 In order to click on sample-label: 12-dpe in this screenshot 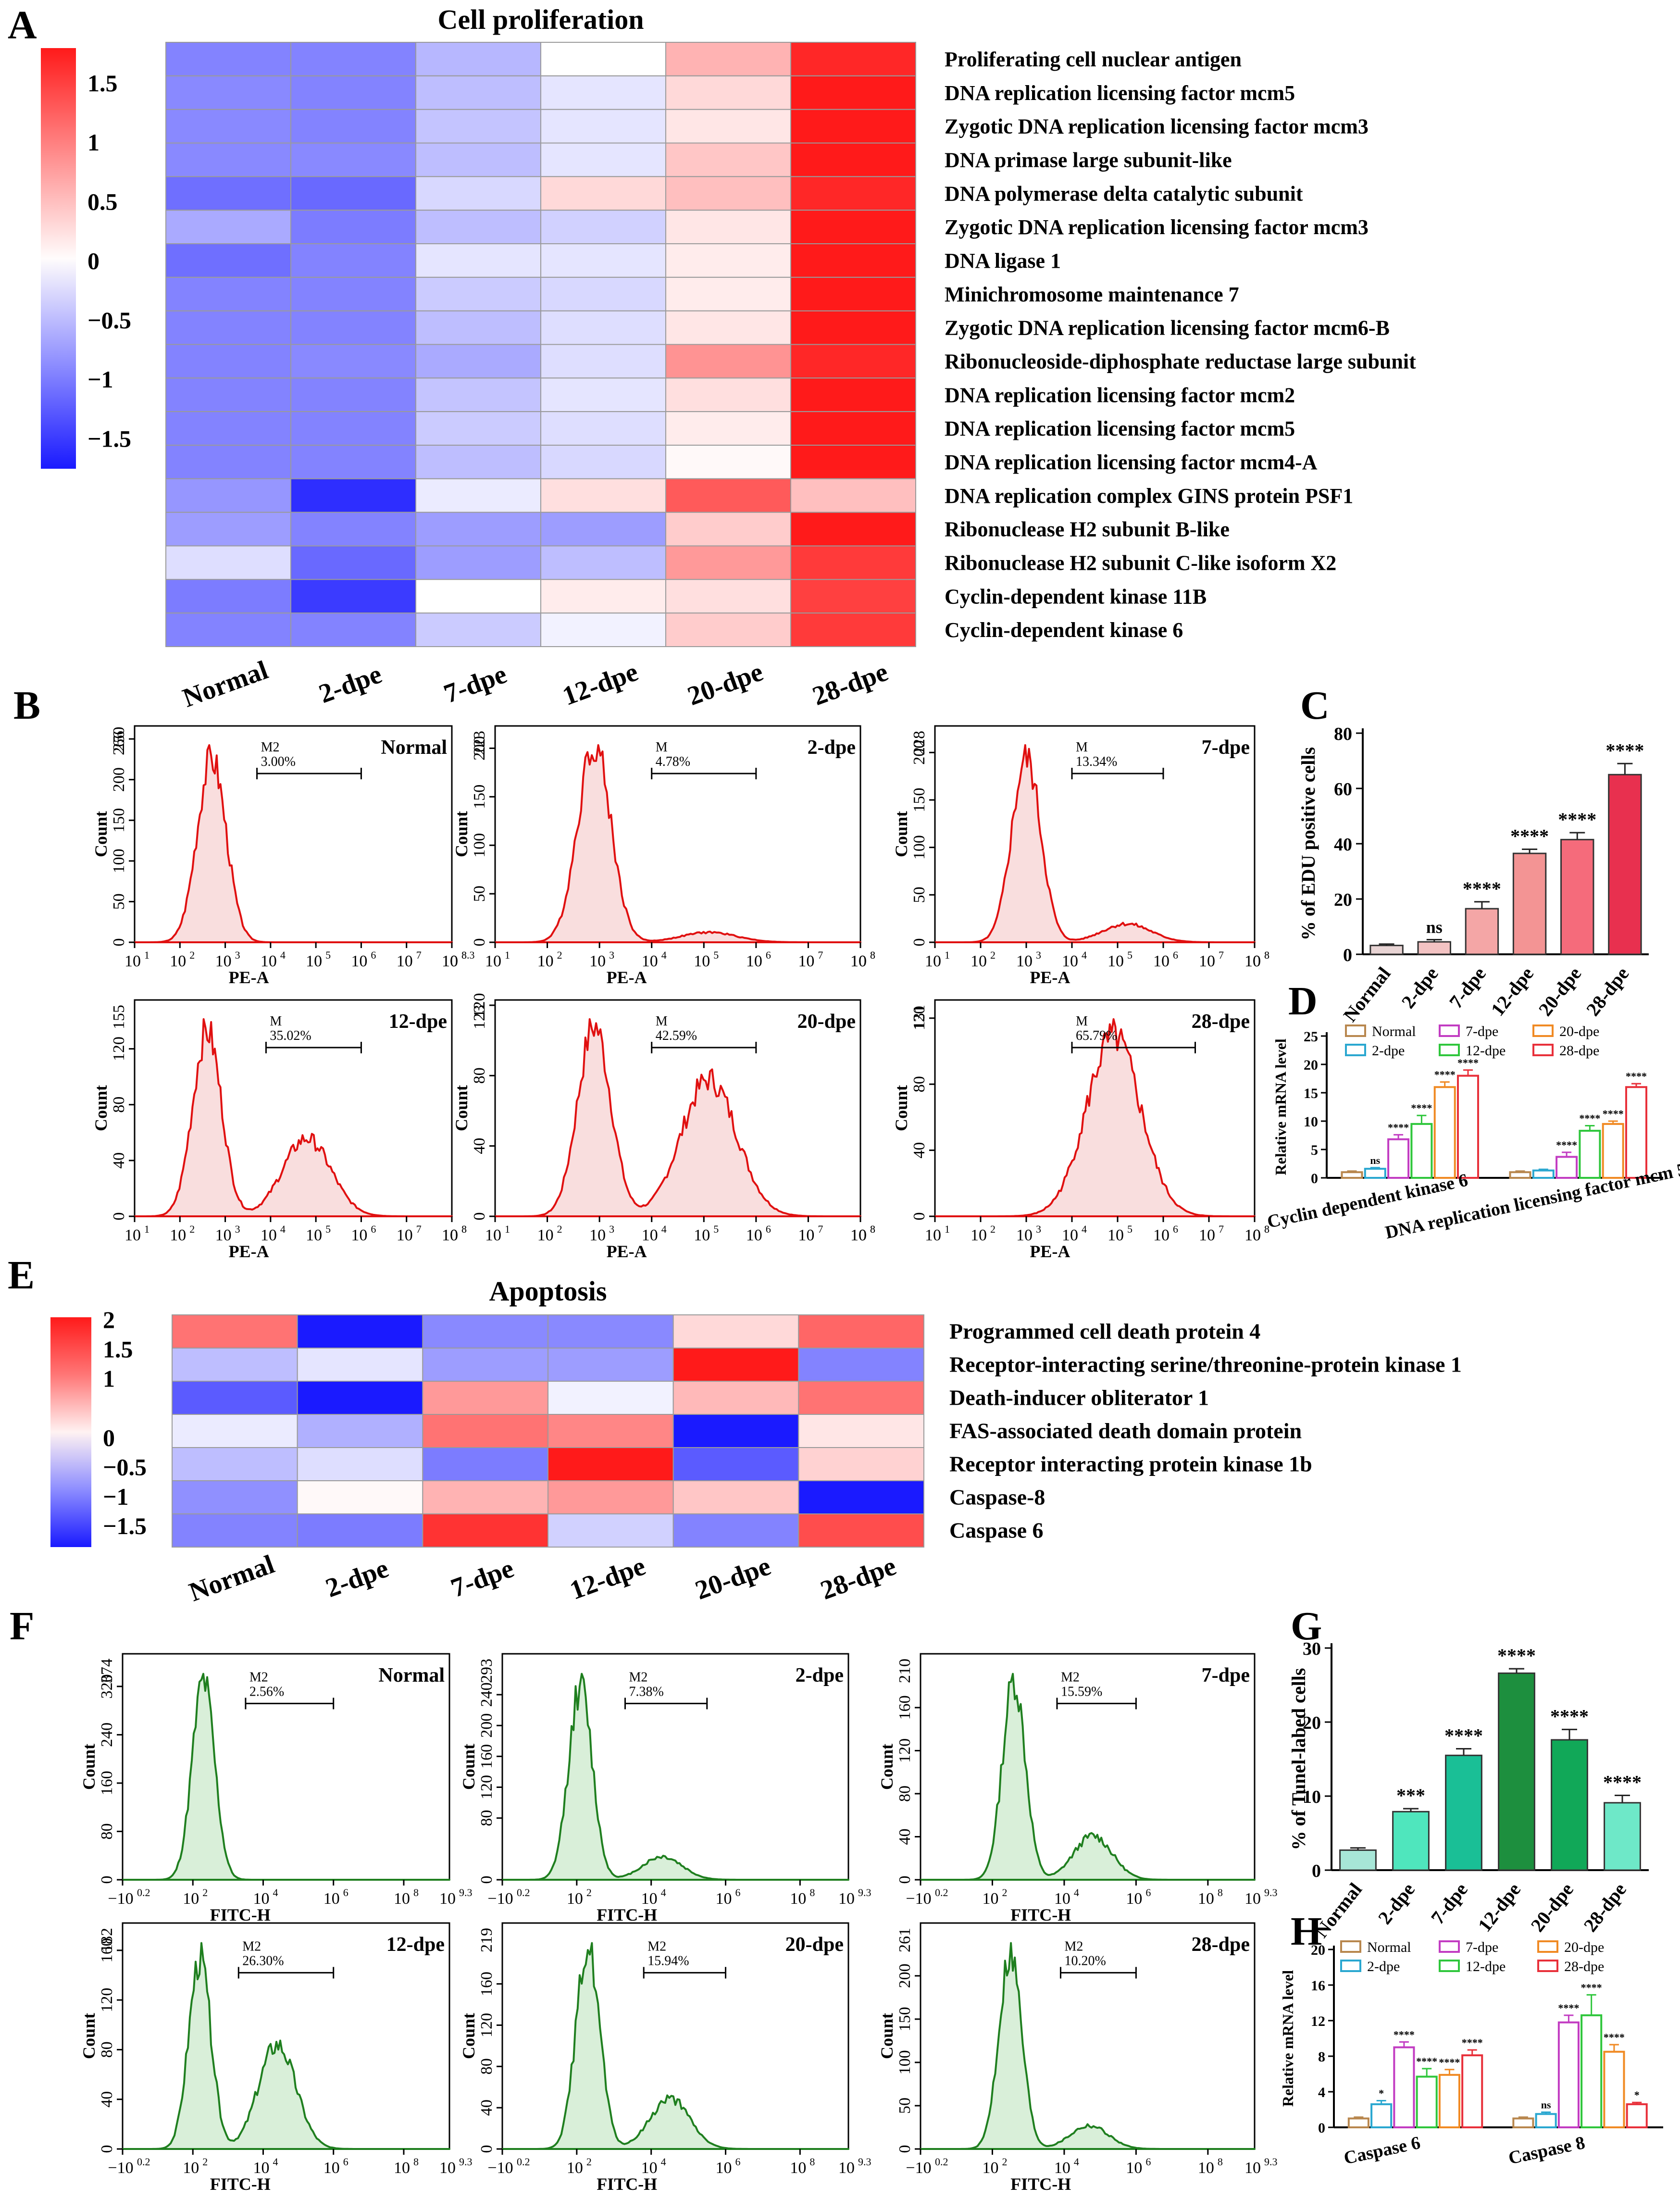, I will do `click(415, 1945)`.